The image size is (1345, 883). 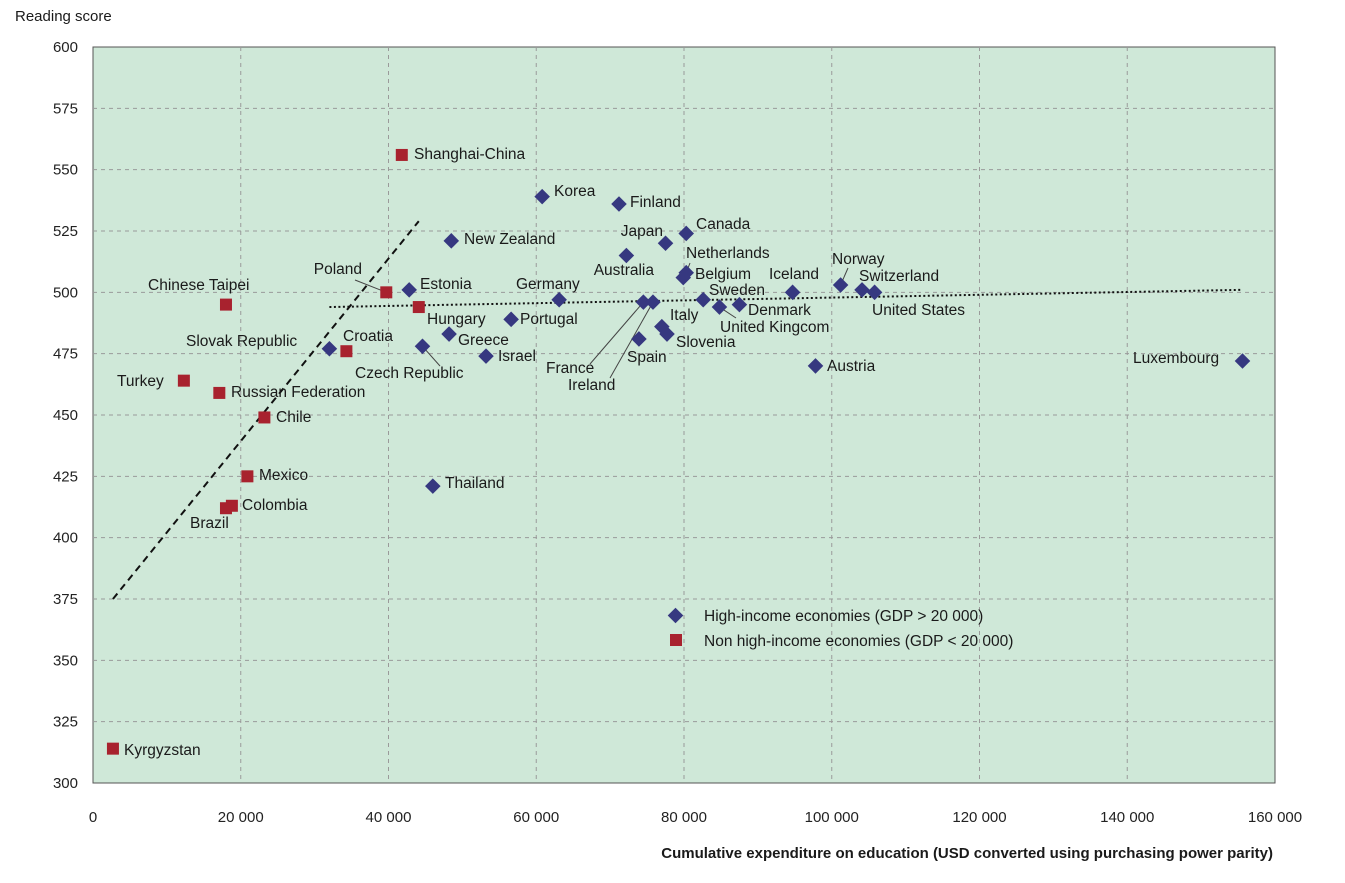 What do you see at coordinates (275, 505) in the screenshot?
I see `label-colombia: Colombia` at bounding box center [275, 505].